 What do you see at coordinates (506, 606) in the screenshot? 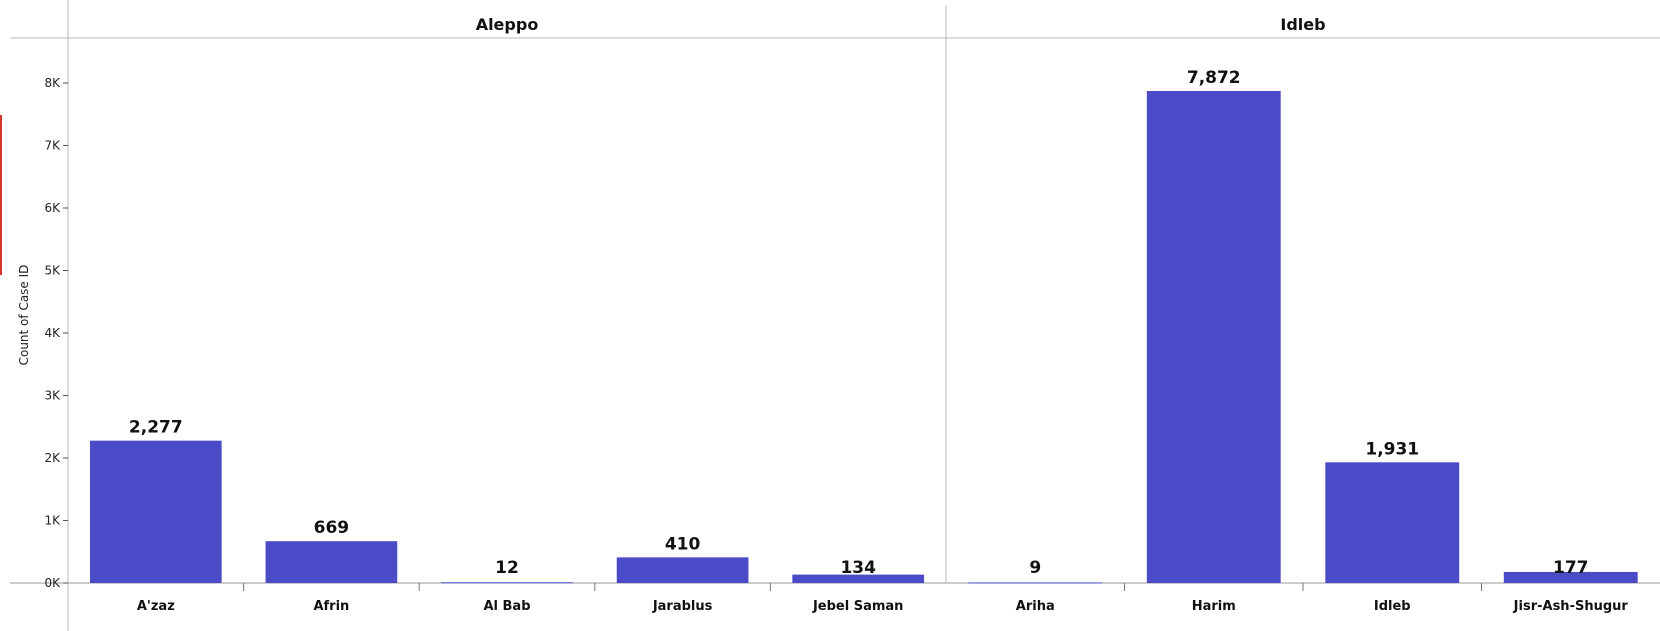
I see `x-tick-label: Al Bab` at bounding box center [506, 606].